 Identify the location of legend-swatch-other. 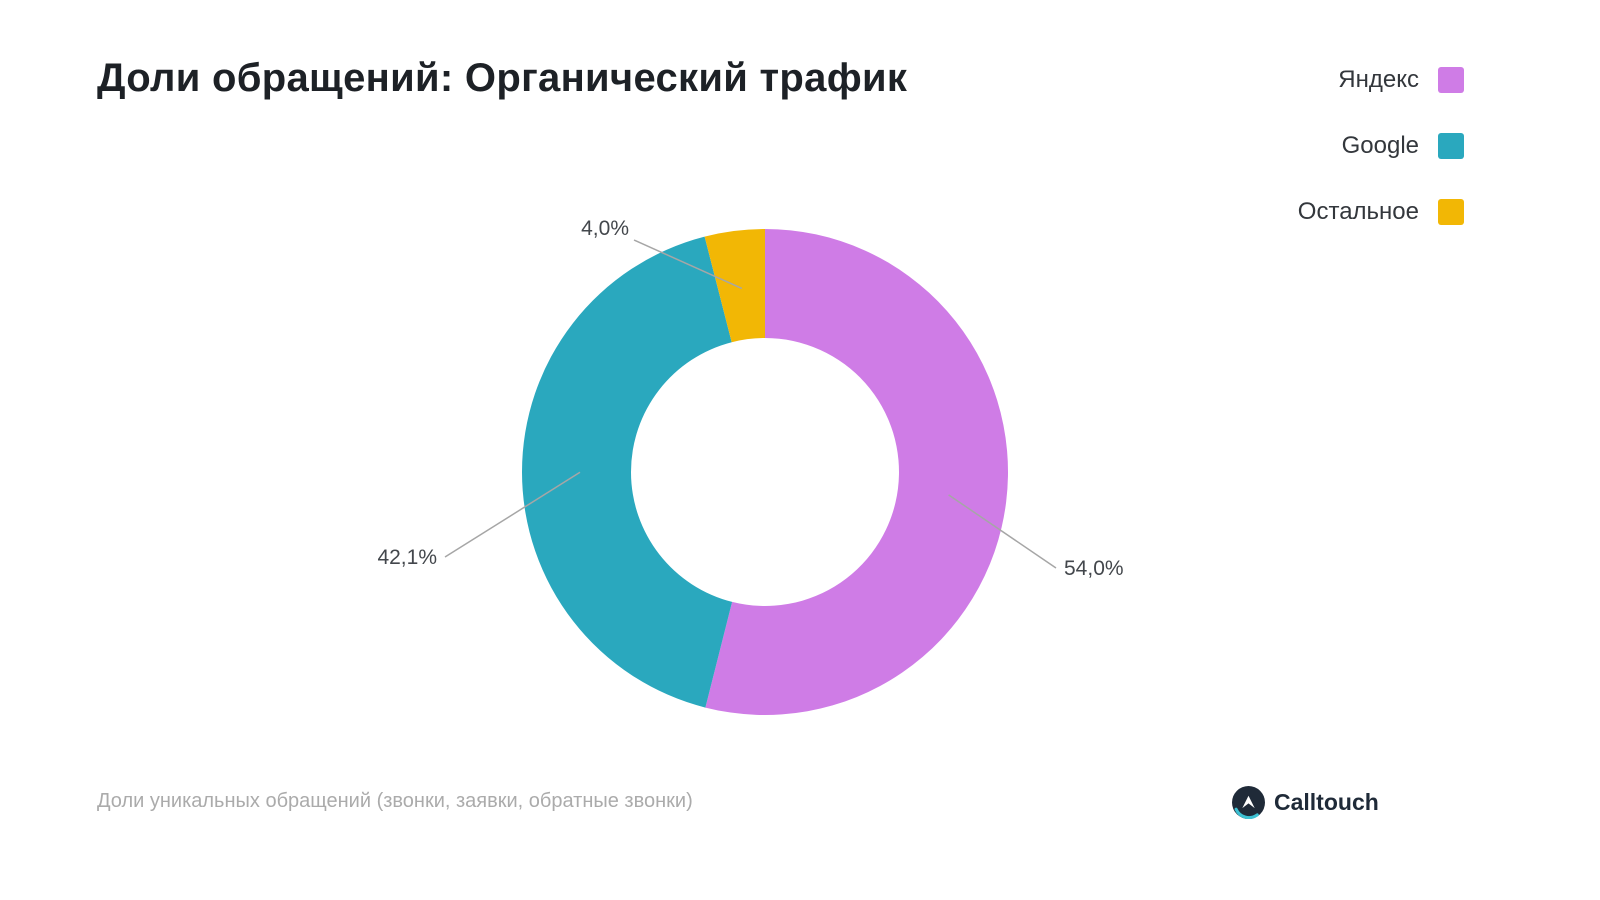
(1451, 212).